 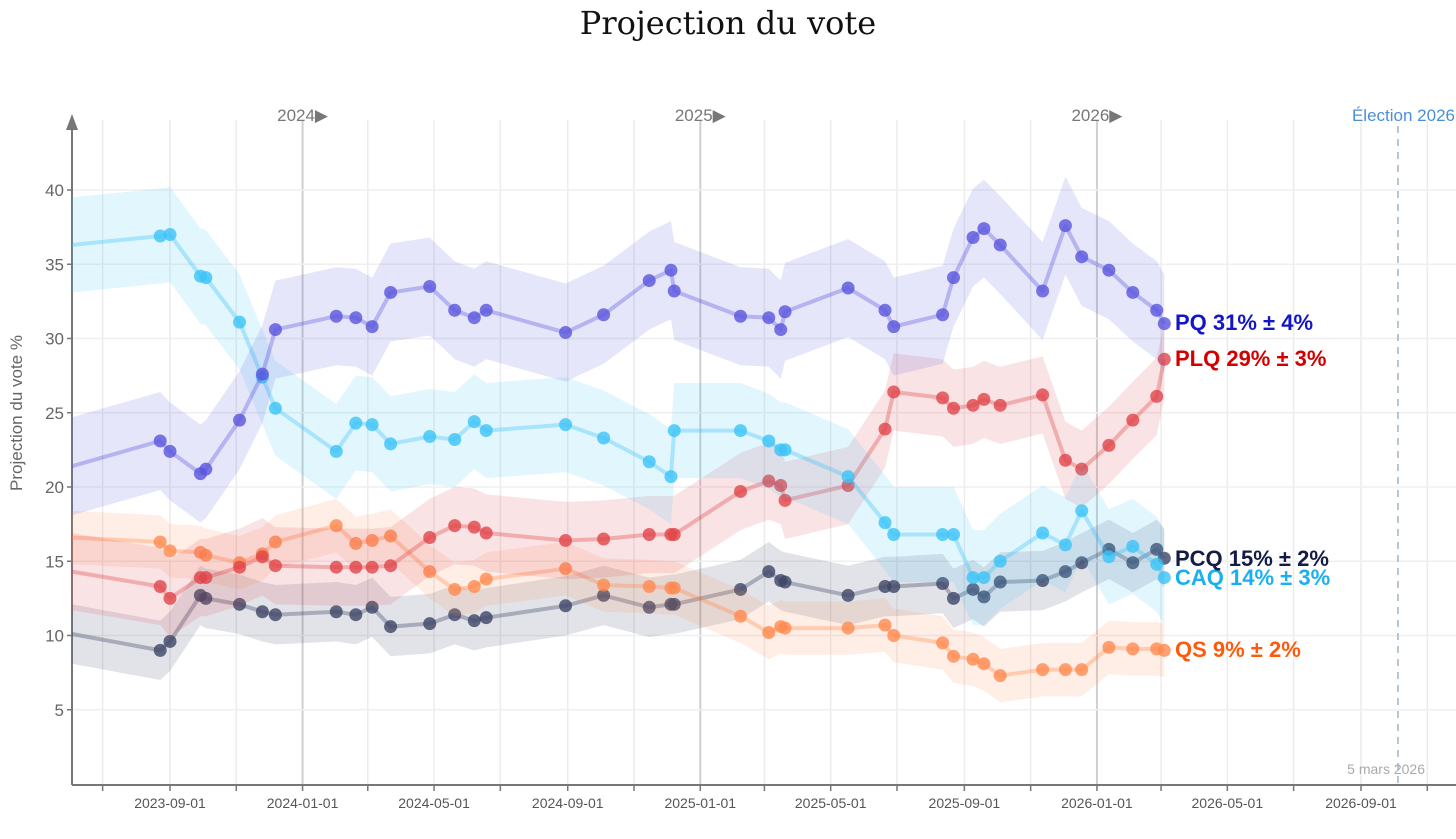 What do you see at coordinates (54, 487) in the screenshot?
I see `y-tick-label: 20` at bounding box center [54, 487].